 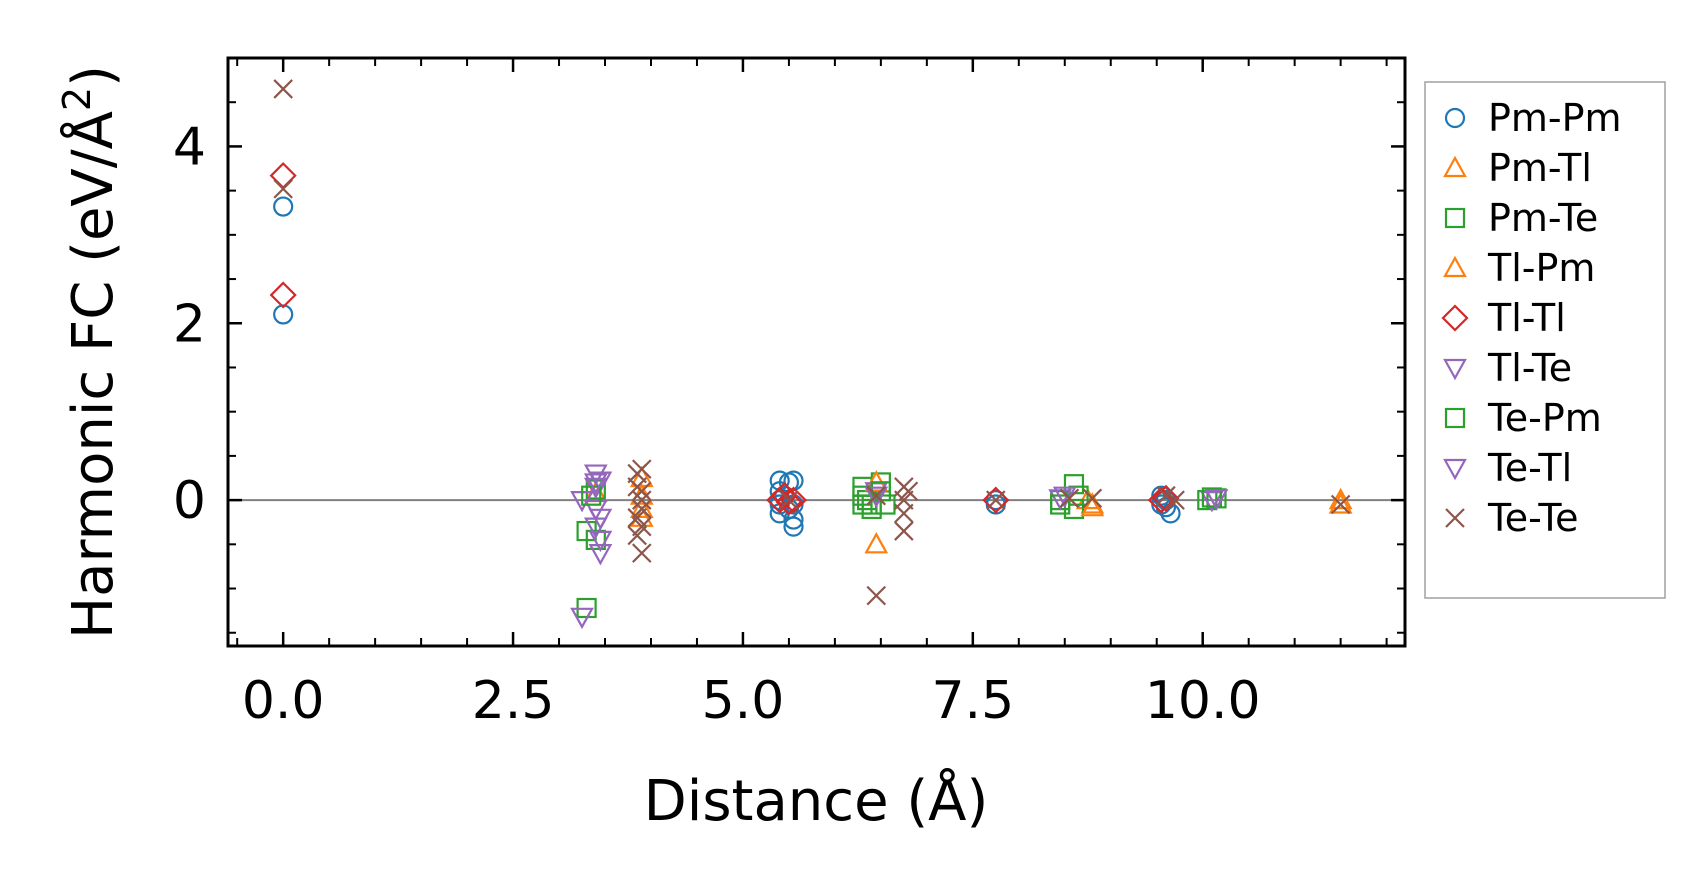 I want to click on x-tick-label: 0.0, so click(x=283, y=701).